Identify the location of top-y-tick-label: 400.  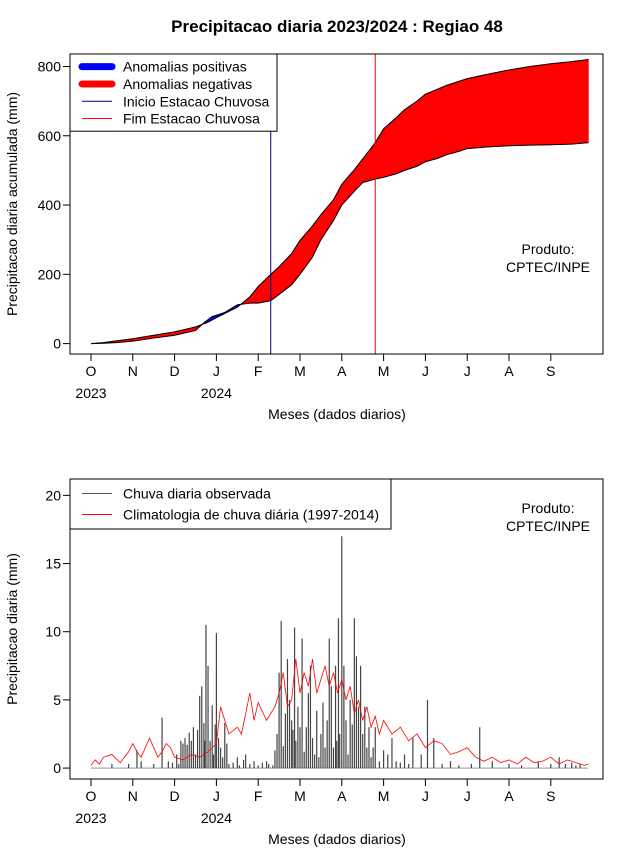
(50, 205).